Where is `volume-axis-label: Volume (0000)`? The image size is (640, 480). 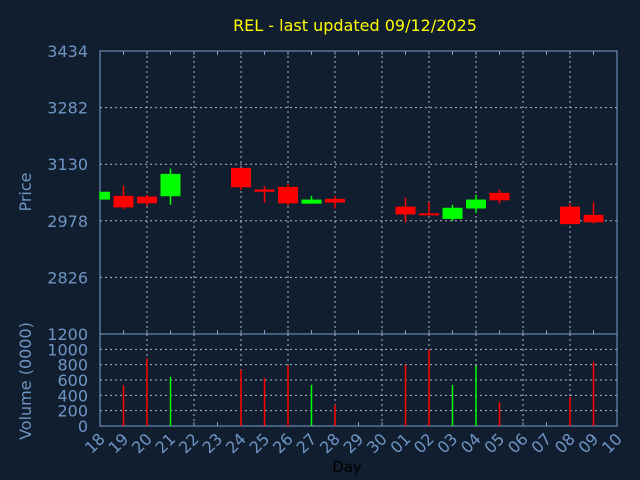 volume-axis-label: Volume (0000) is located at coordinates (25, 381).